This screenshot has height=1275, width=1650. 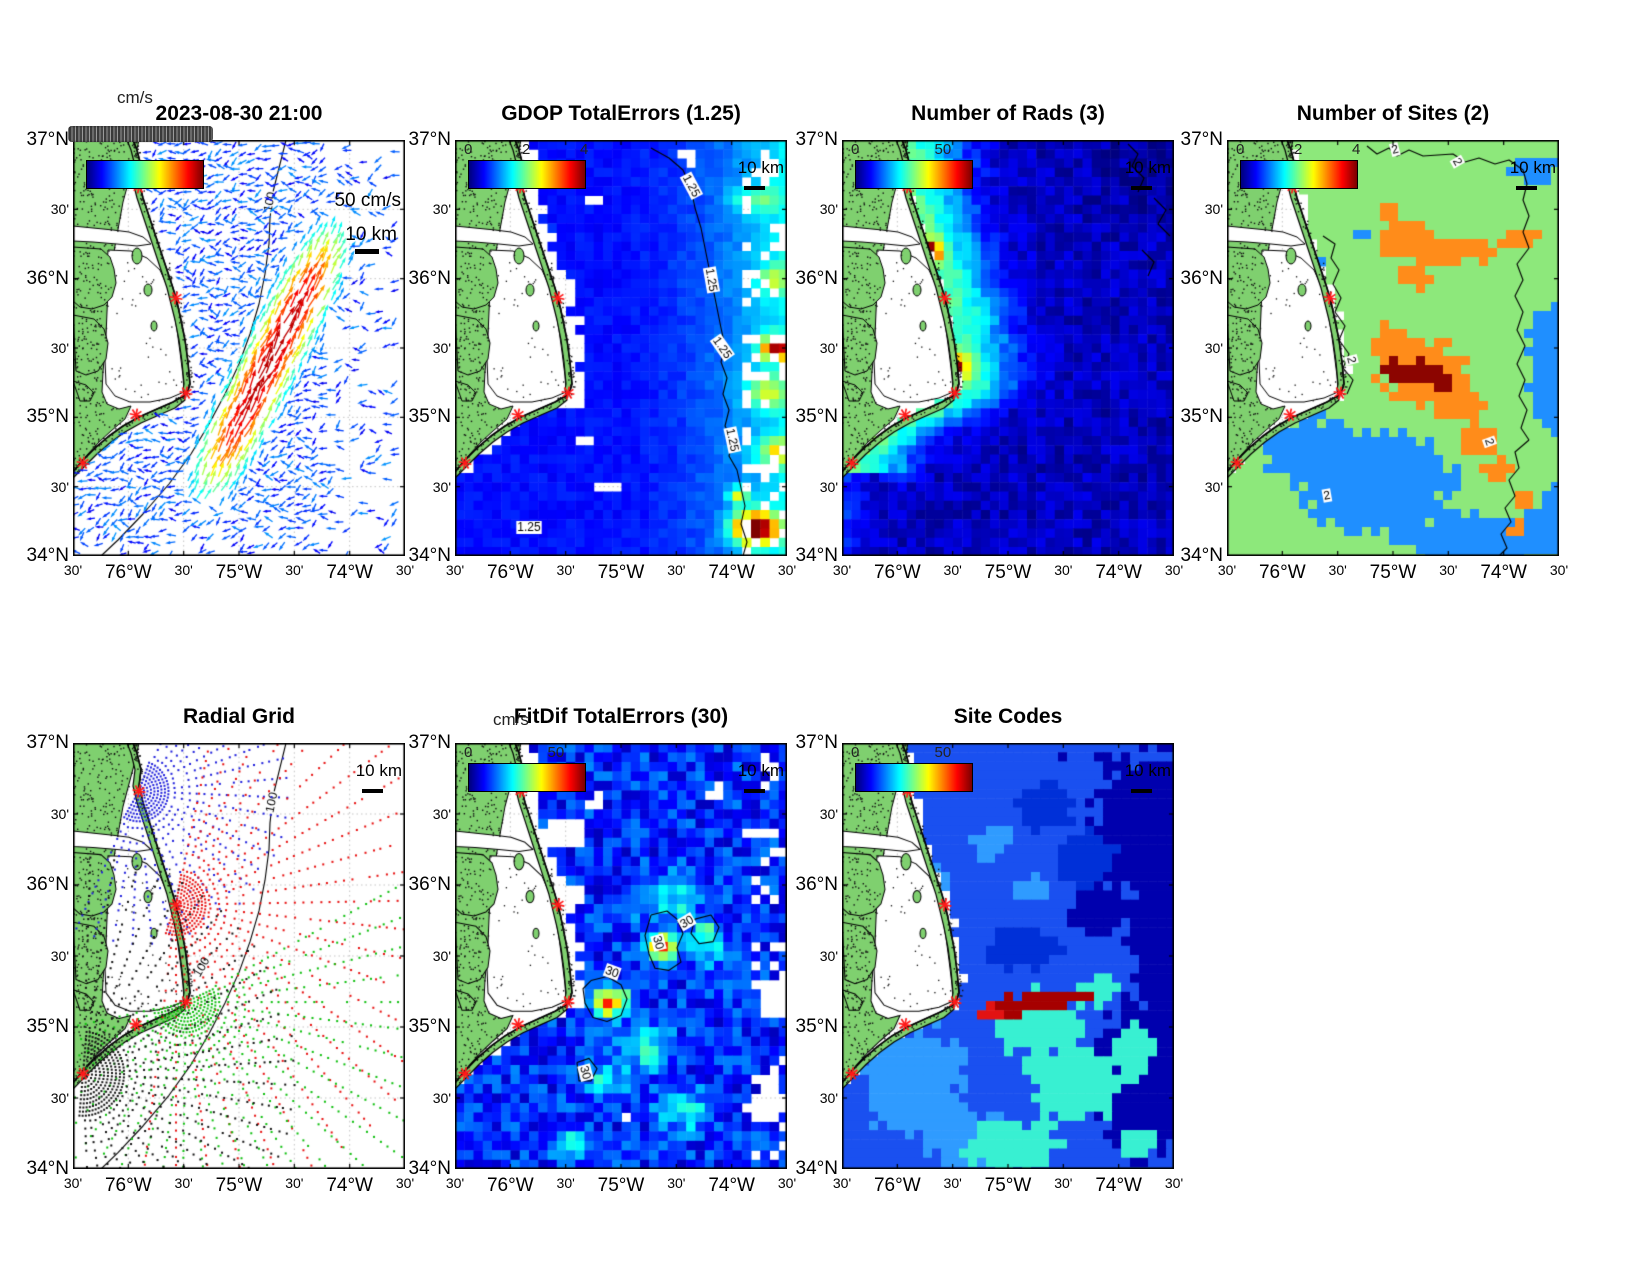 I want to click on vector-scale-label: 50 cm/s, so click(x=367, y=200).